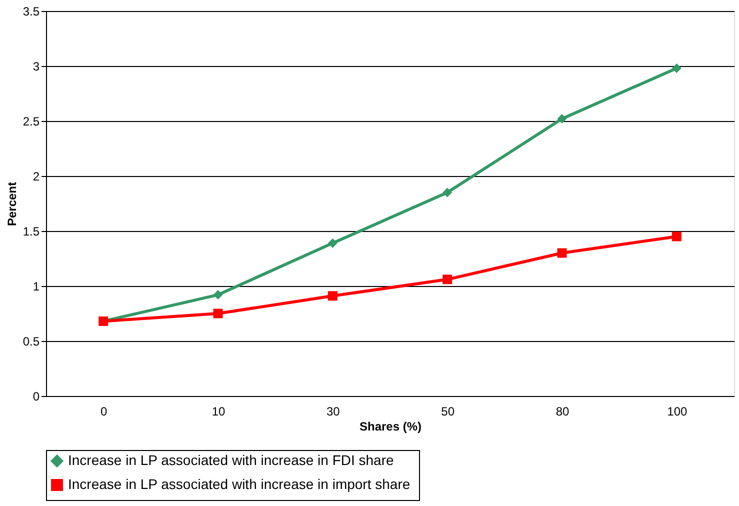 This screenshot has height=506, width=739. I want to click on x-tick-label: 10, so click(219, 411).